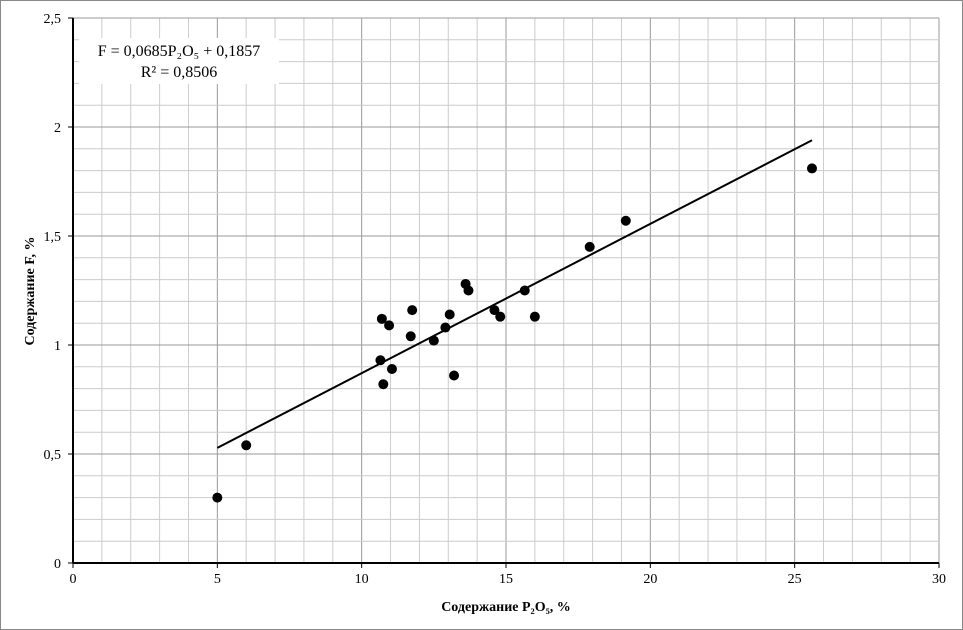 The height and width of the screenshot is (630, 963). I want to click on y-axis-label: Содержание F, %, so click(30, 290).